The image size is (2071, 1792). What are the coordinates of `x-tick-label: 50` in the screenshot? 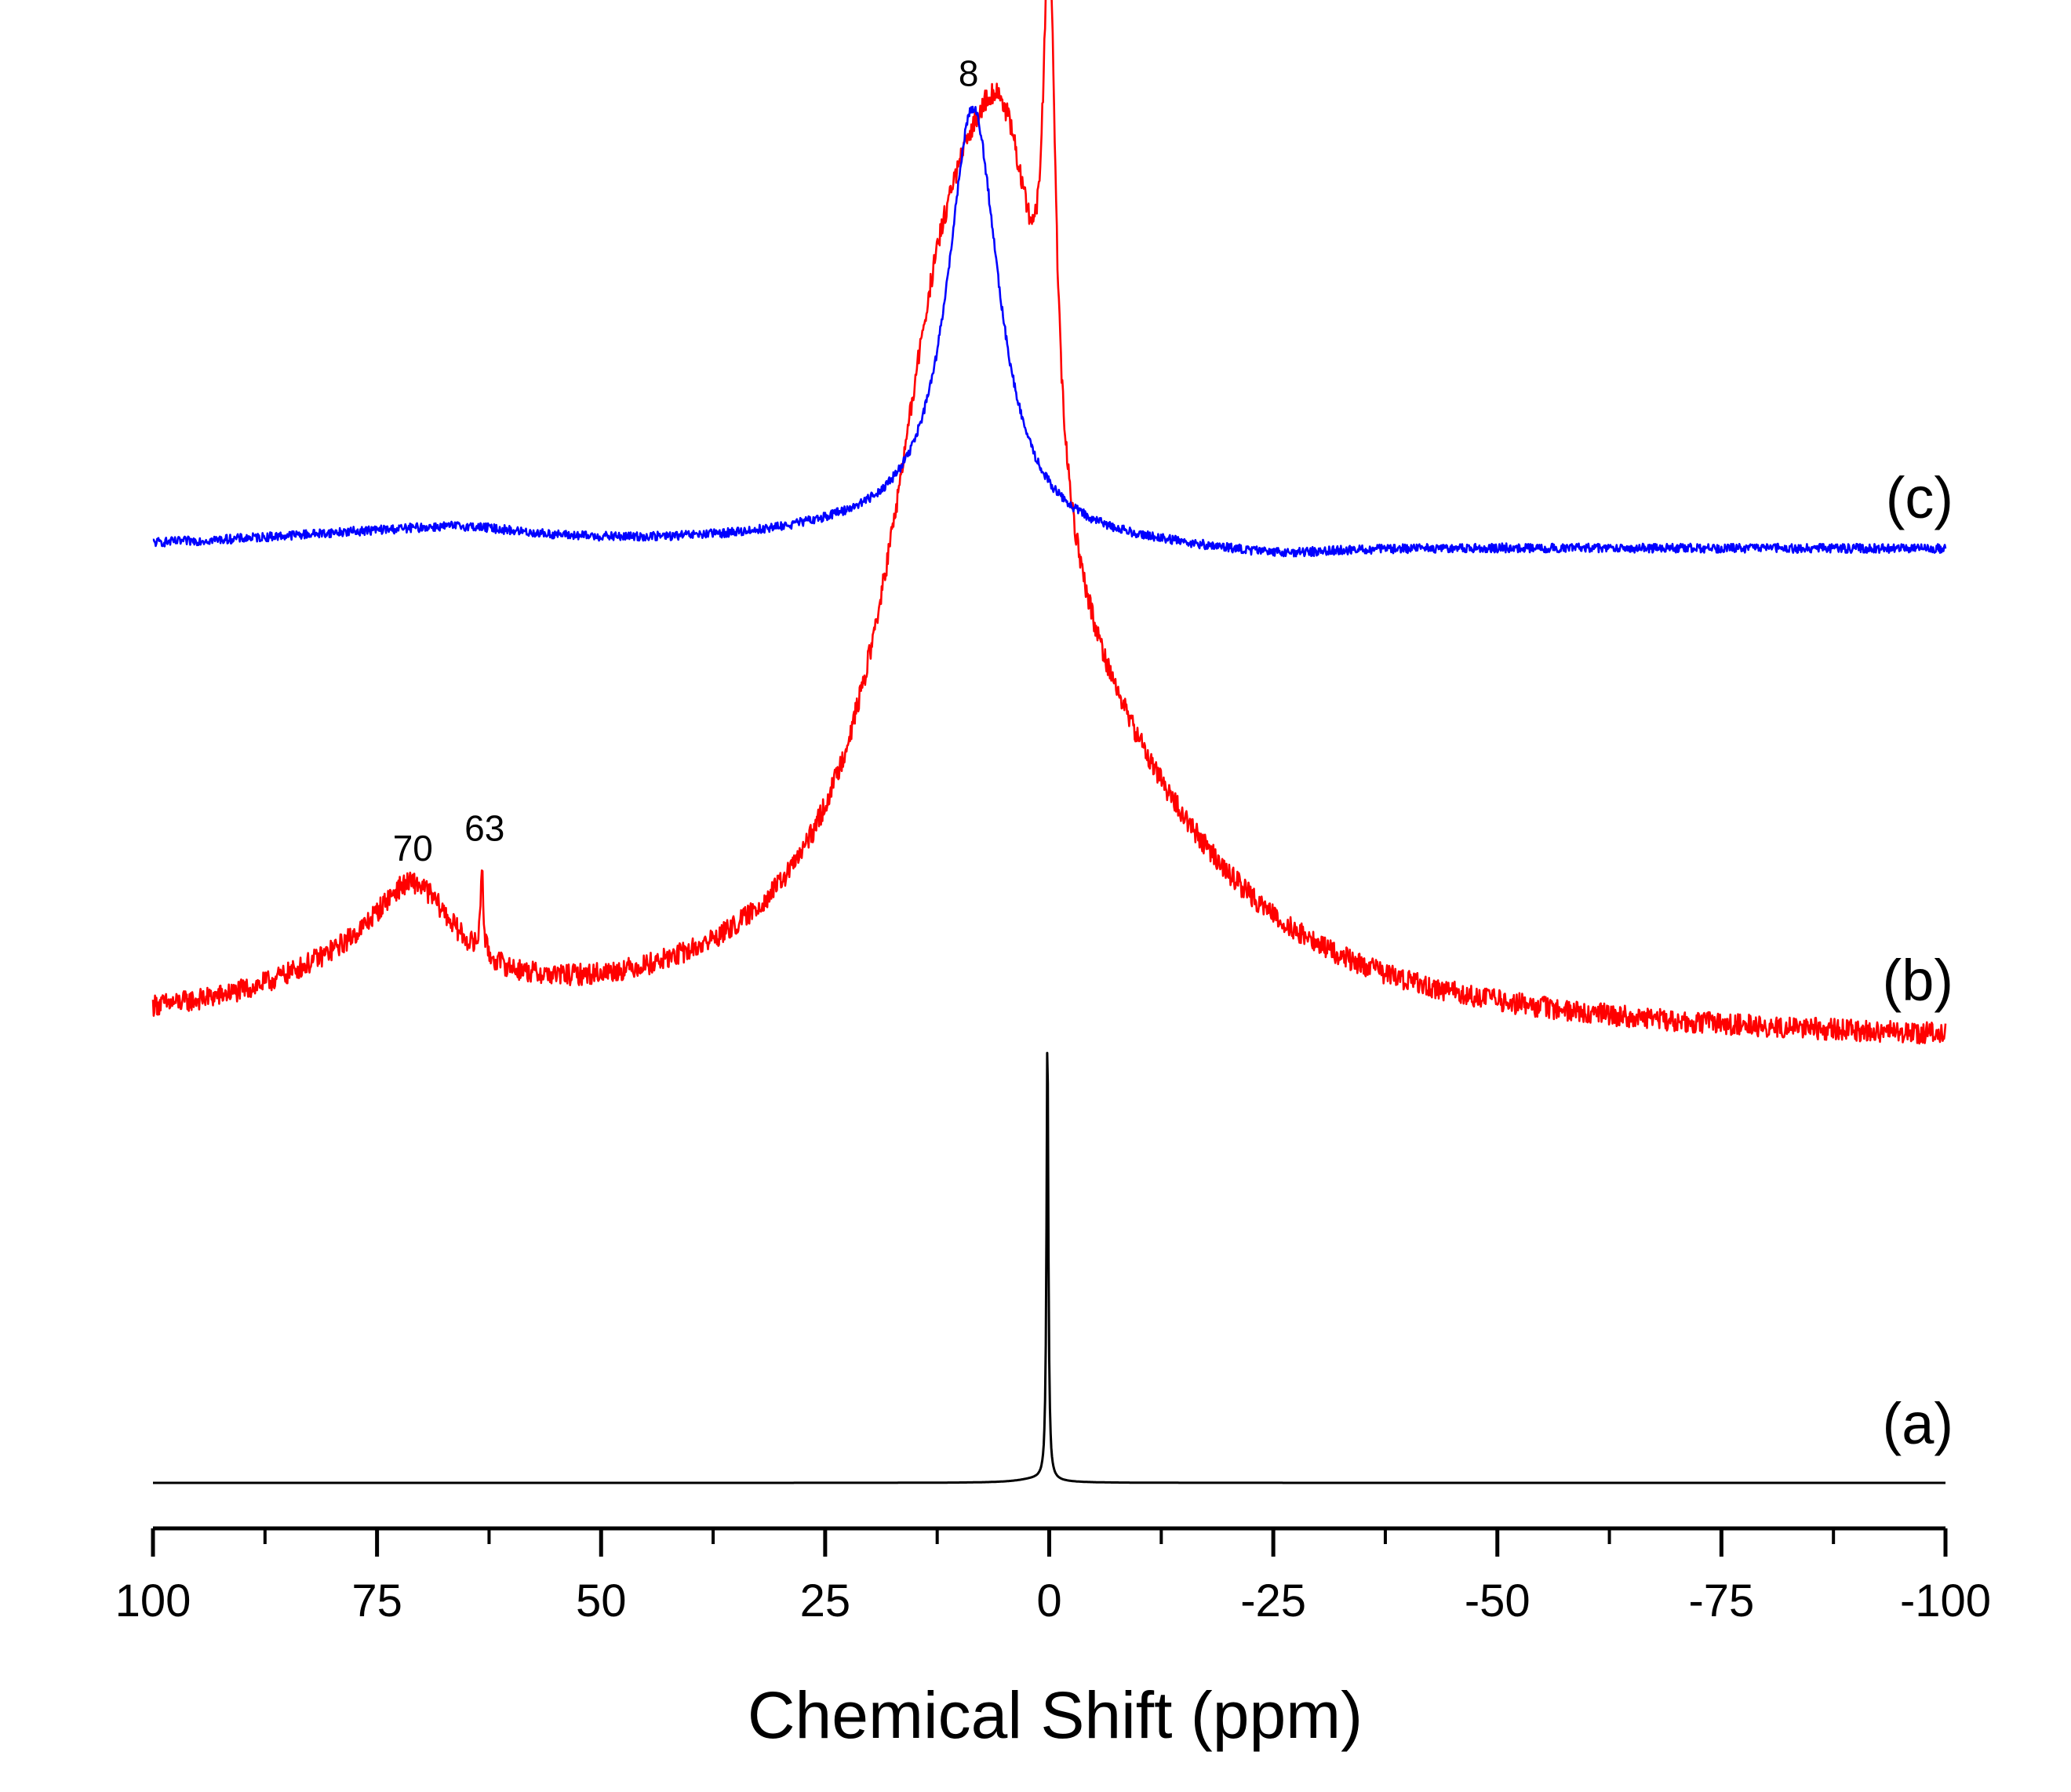 It's located at (601, 1600).